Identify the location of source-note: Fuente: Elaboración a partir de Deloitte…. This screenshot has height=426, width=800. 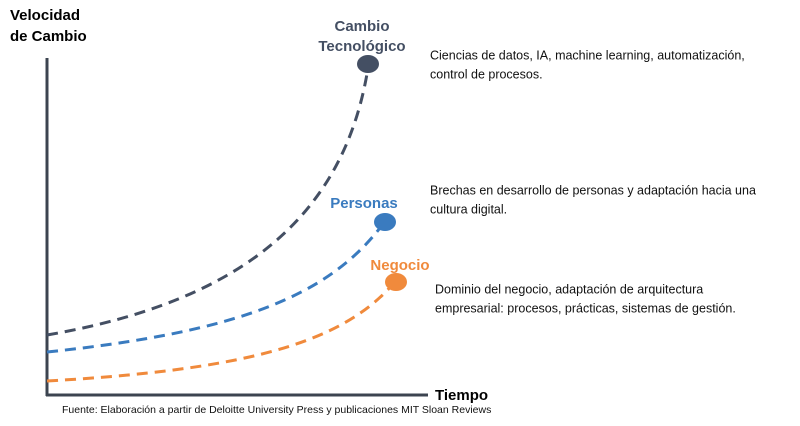
(276, 410).